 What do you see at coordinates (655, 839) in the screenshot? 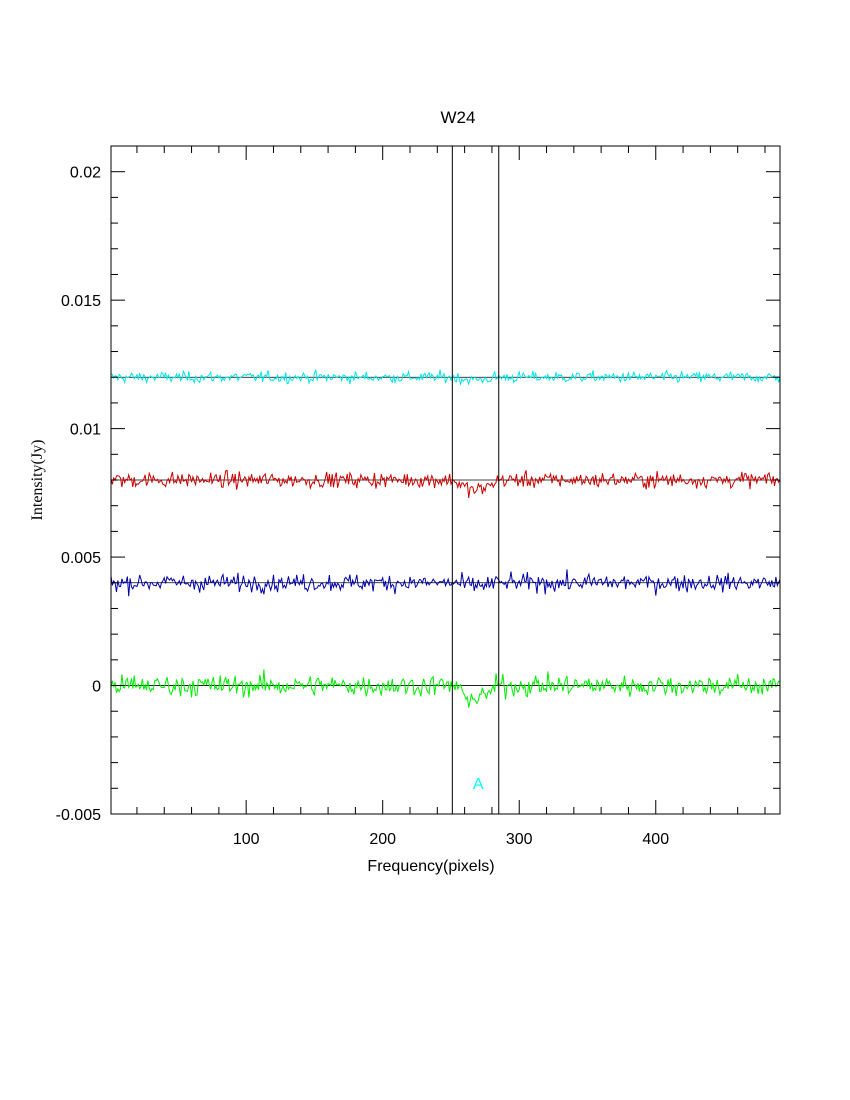
I see `x-tick-label: 400` at bounding box center [655, 839].